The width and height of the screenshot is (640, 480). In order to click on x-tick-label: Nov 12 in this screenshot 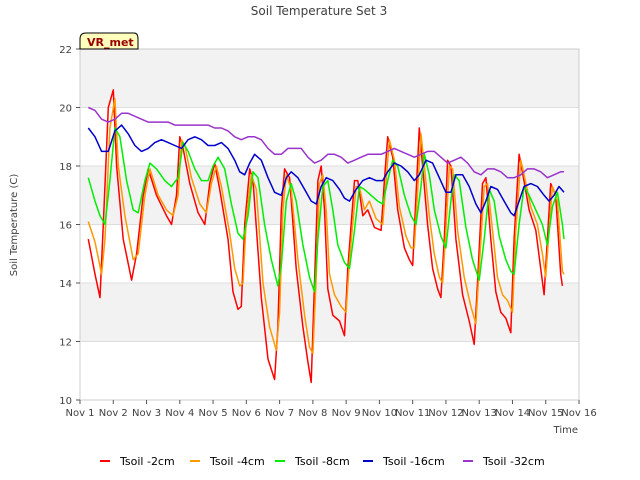, I will do `click(445, 413)`.